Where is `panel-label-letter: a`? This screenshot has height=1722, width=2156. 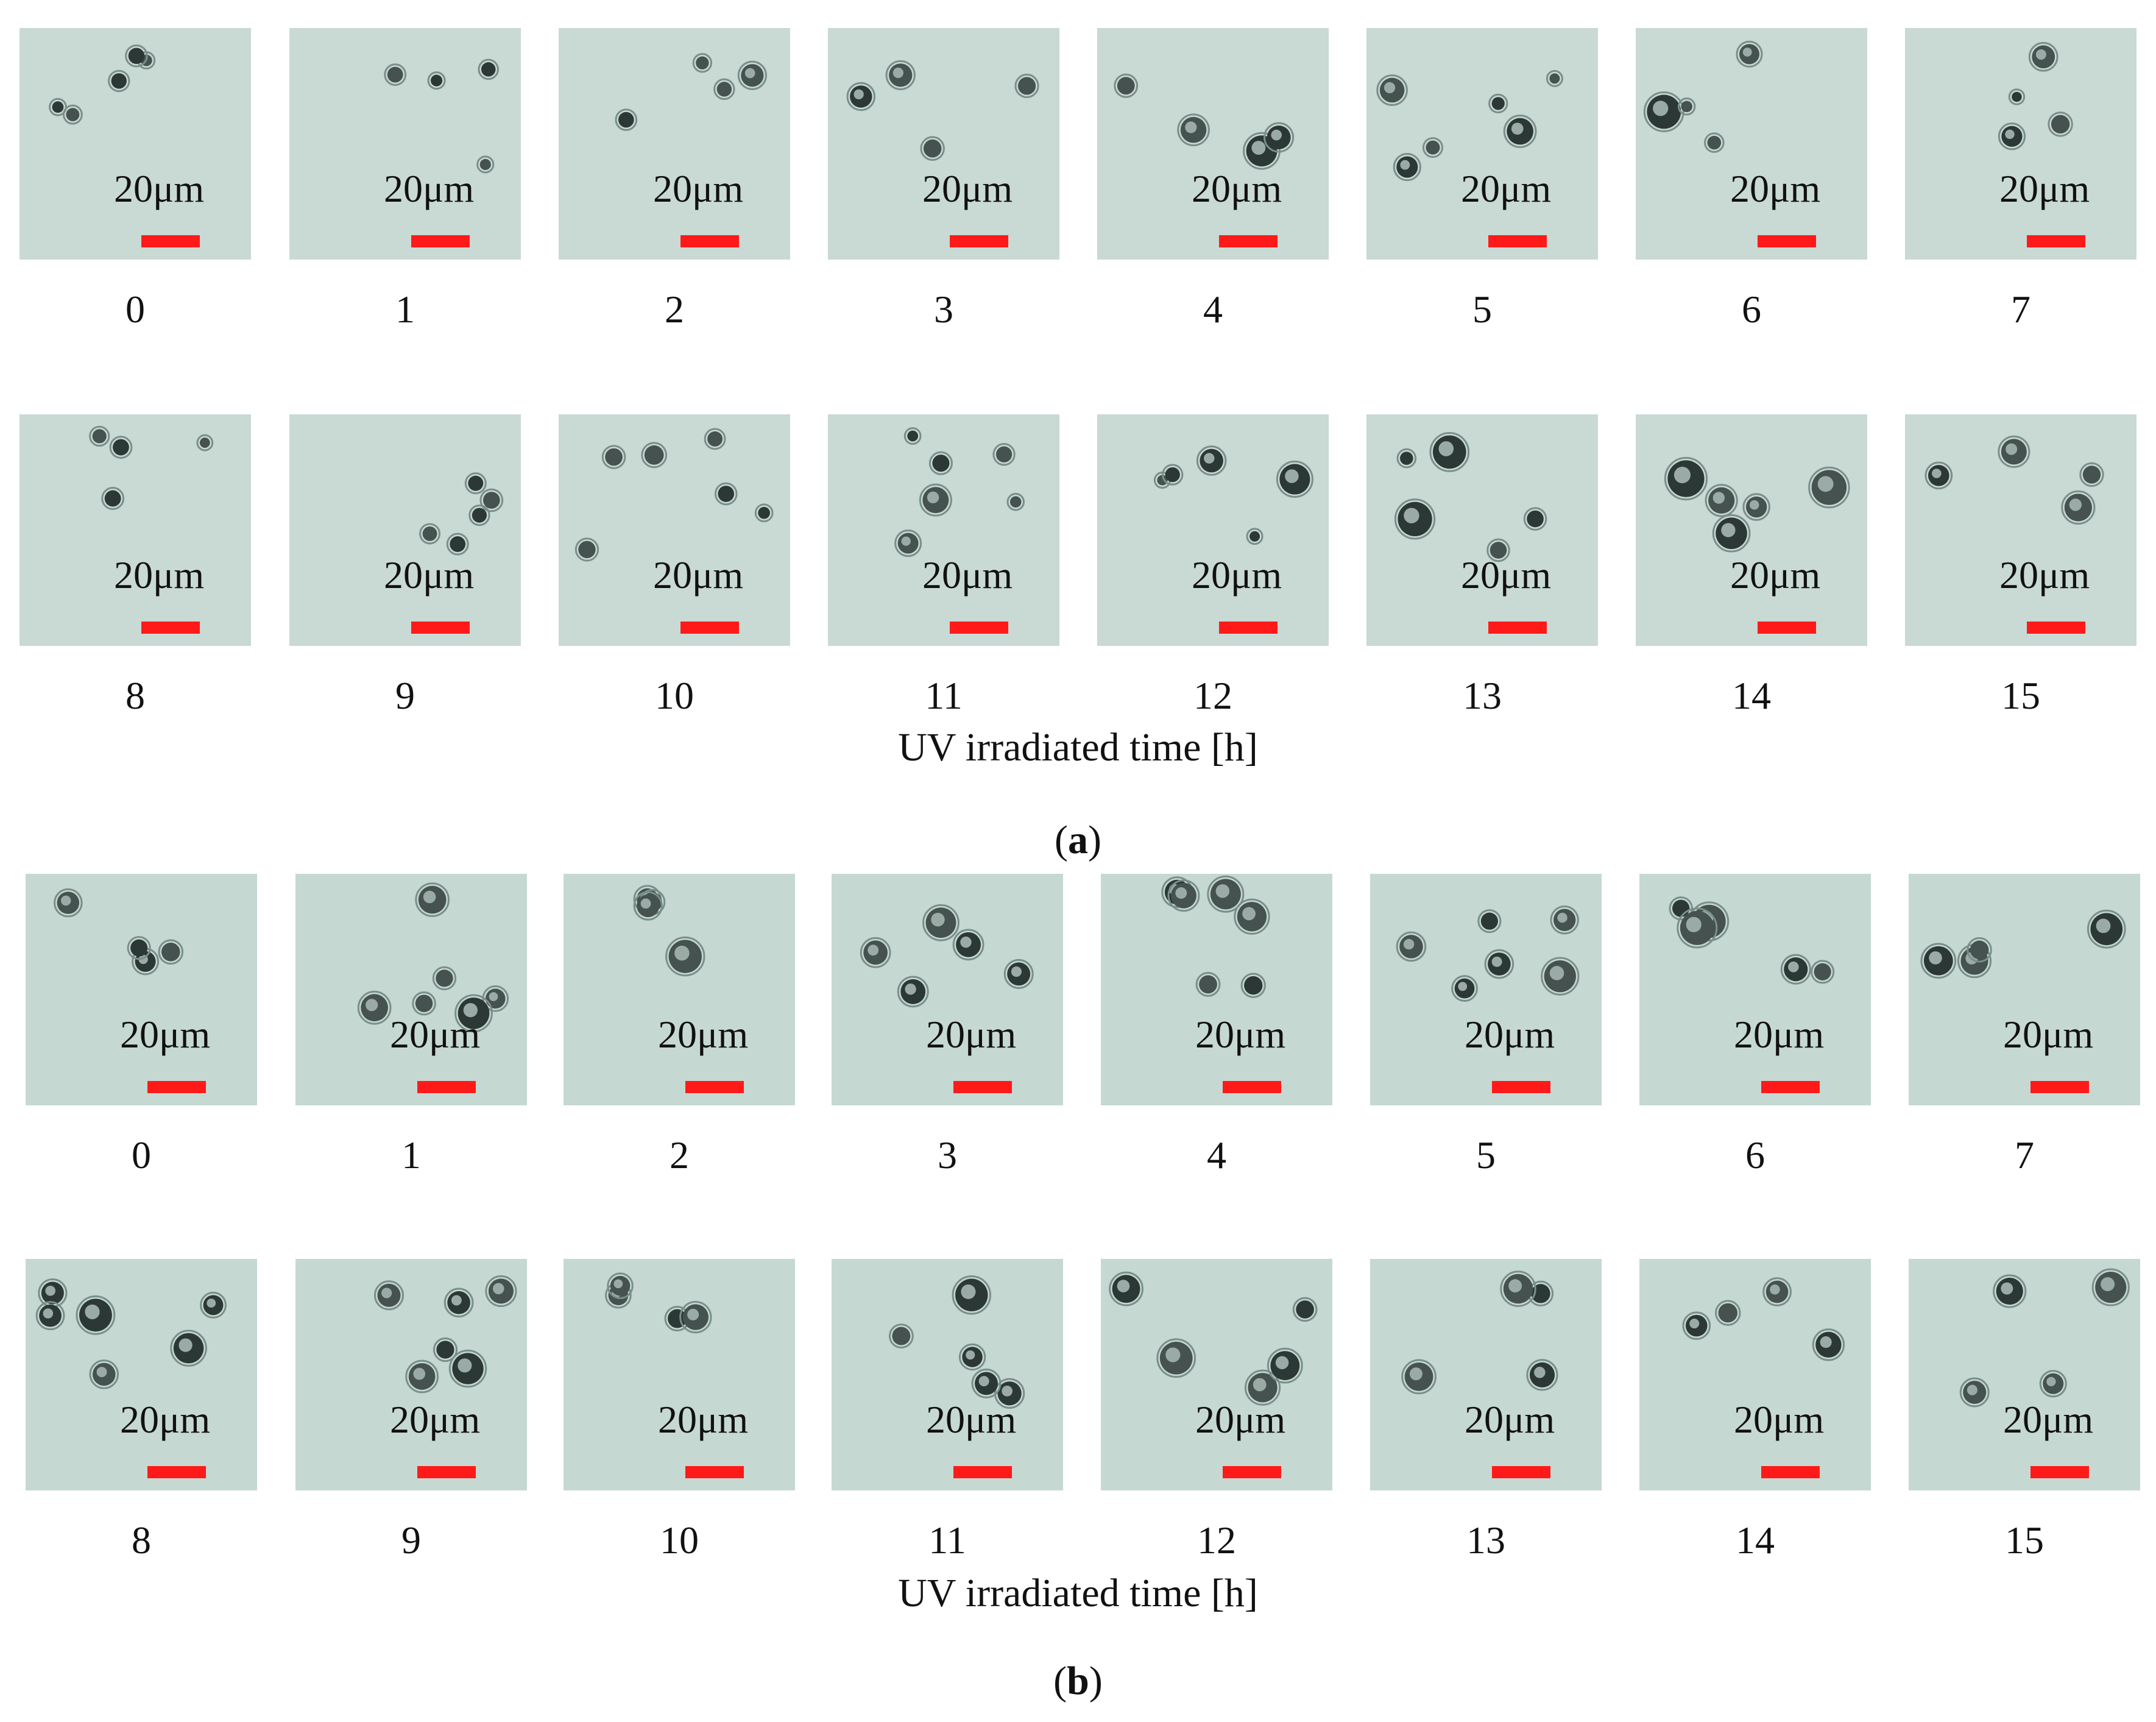 panel-label-letter: a is located at coordinates (1078, 840).